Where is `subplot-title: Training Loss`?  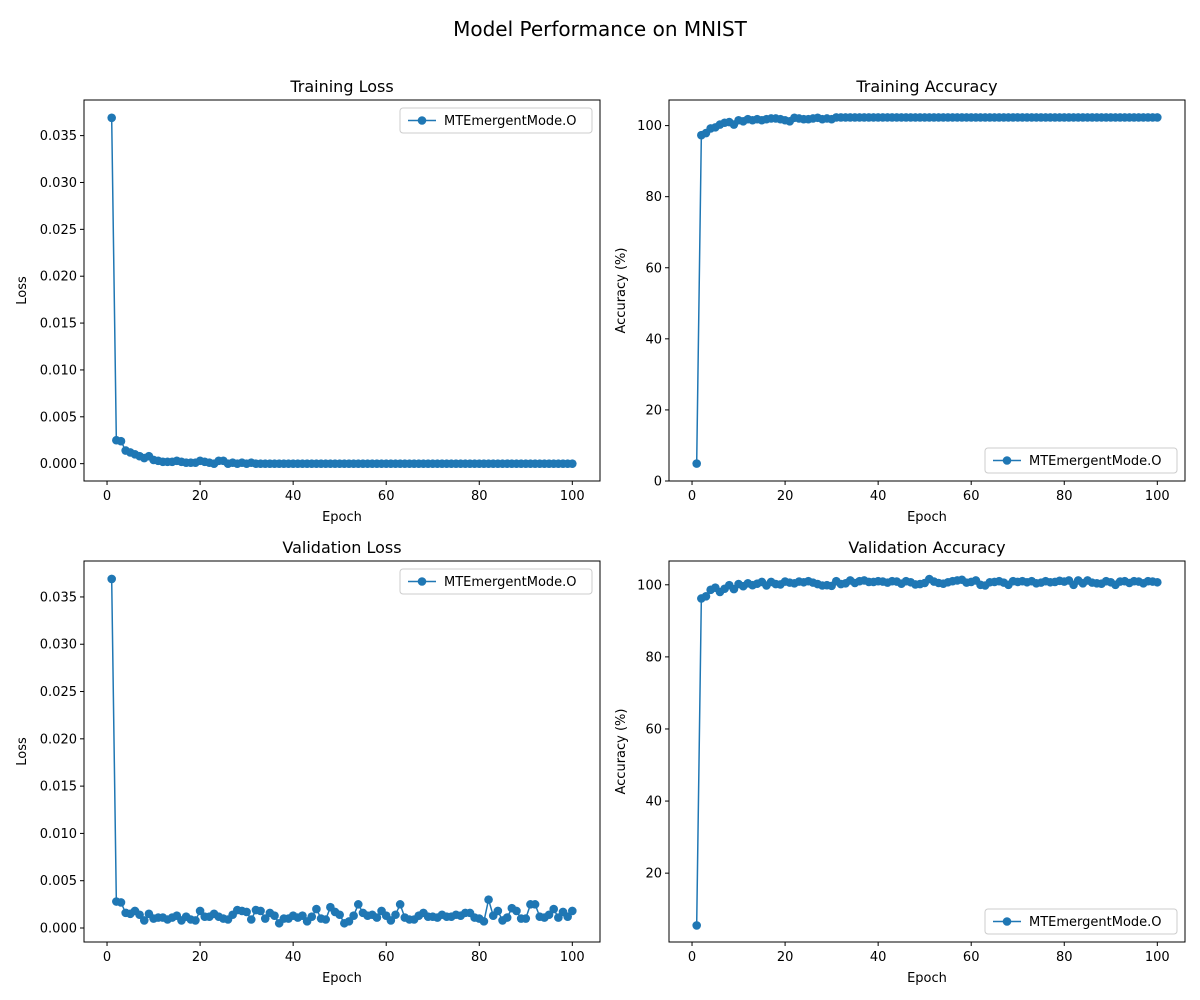
subplot-title: Training Loss is located at coordinates (341, 86).